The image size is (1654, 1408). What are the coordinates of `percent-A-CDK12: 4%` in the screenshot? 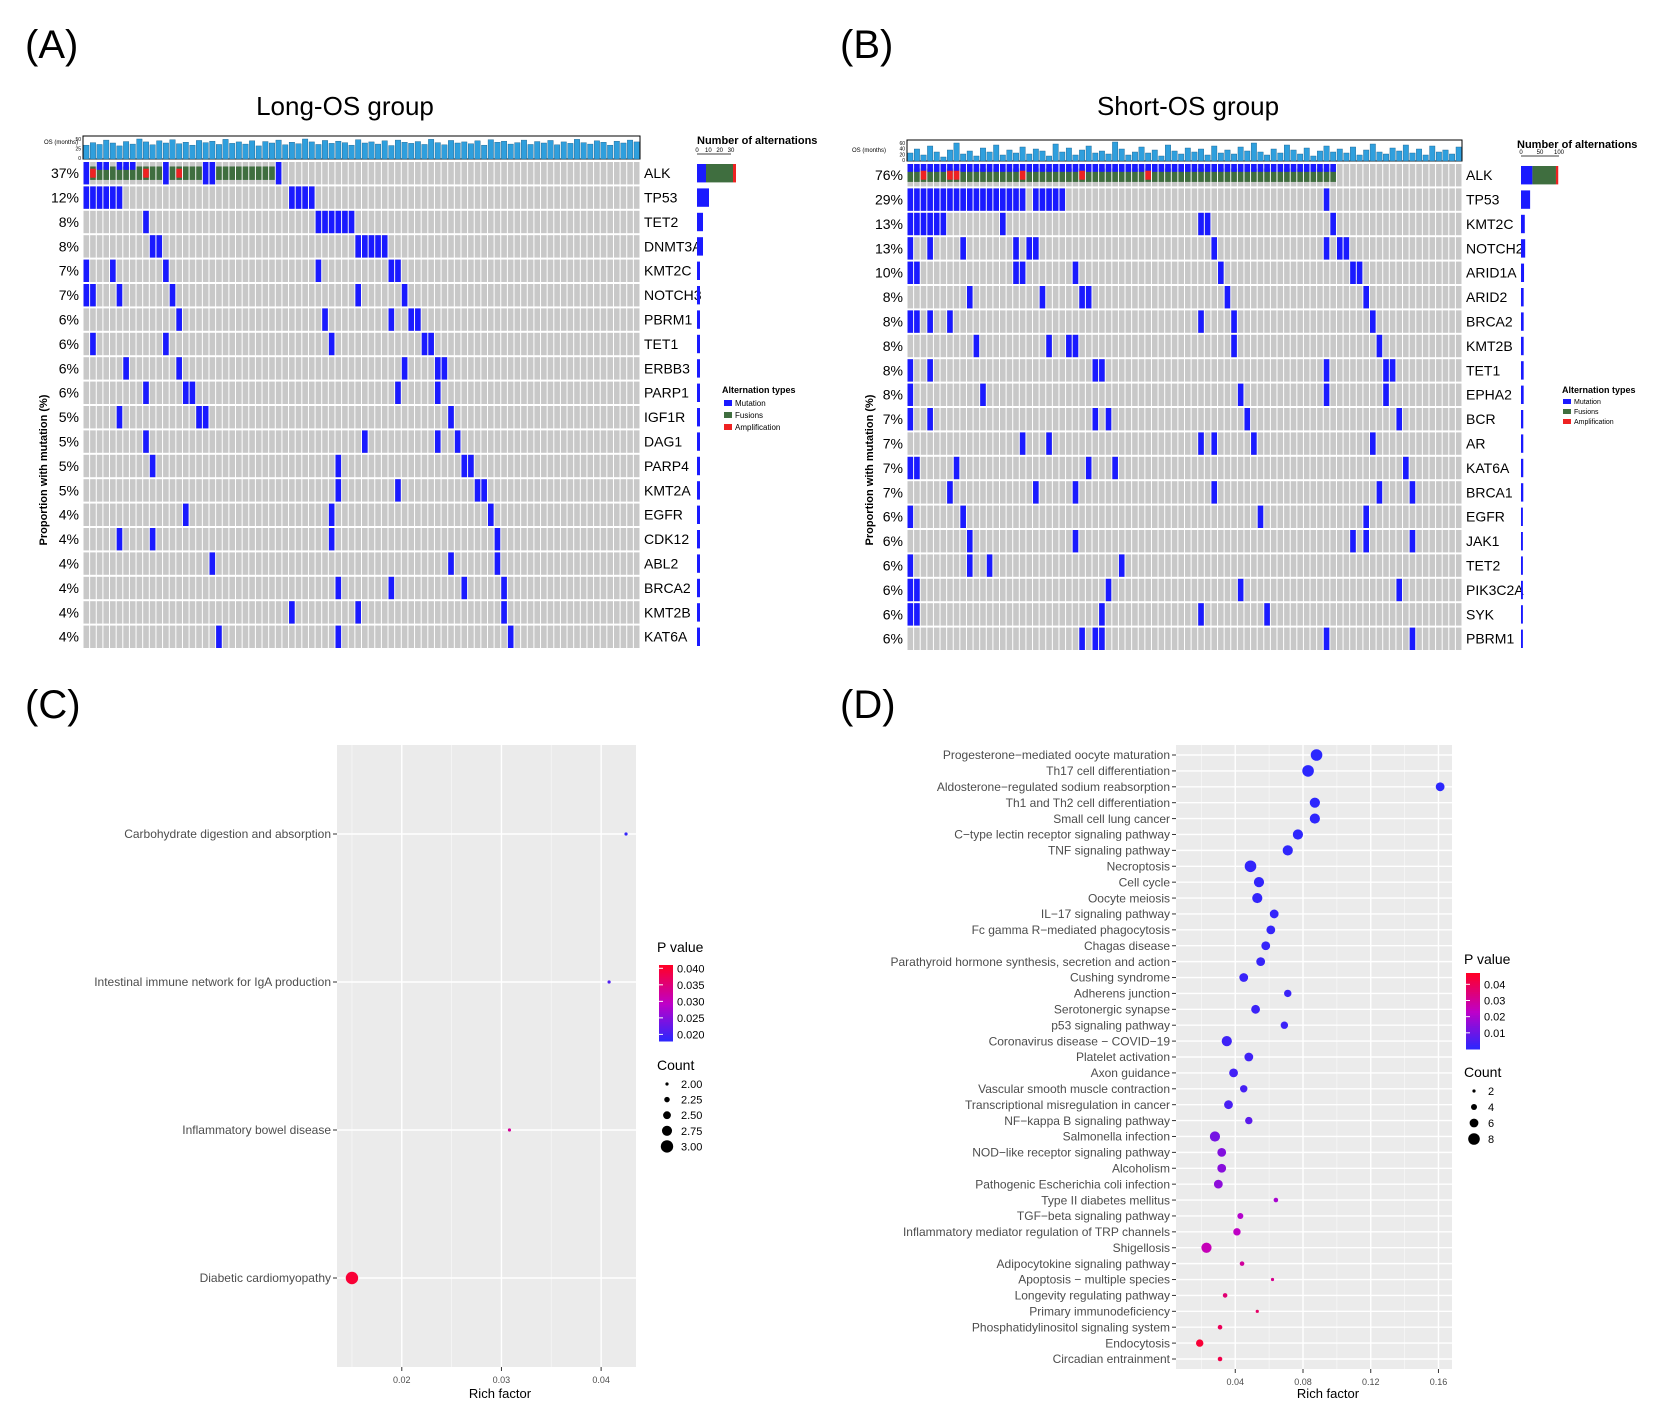 It's located at (69, 539).